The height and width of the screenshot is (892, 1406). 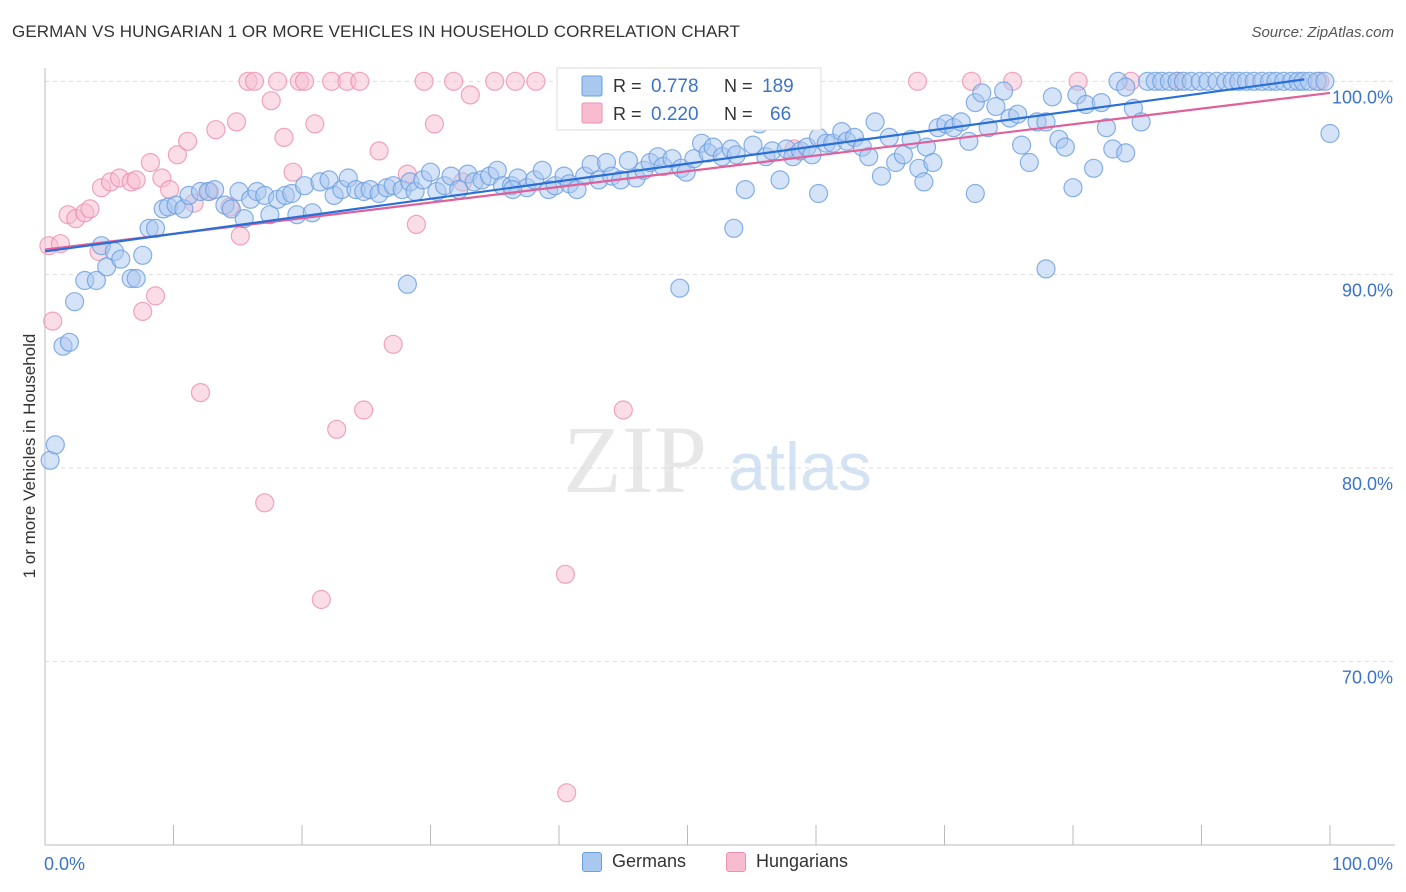 What do you see at coordinates (1367, 484) in the screenshot?
I see `y-tick-label-2: 80.0%` at bounding box center [1367, 484].